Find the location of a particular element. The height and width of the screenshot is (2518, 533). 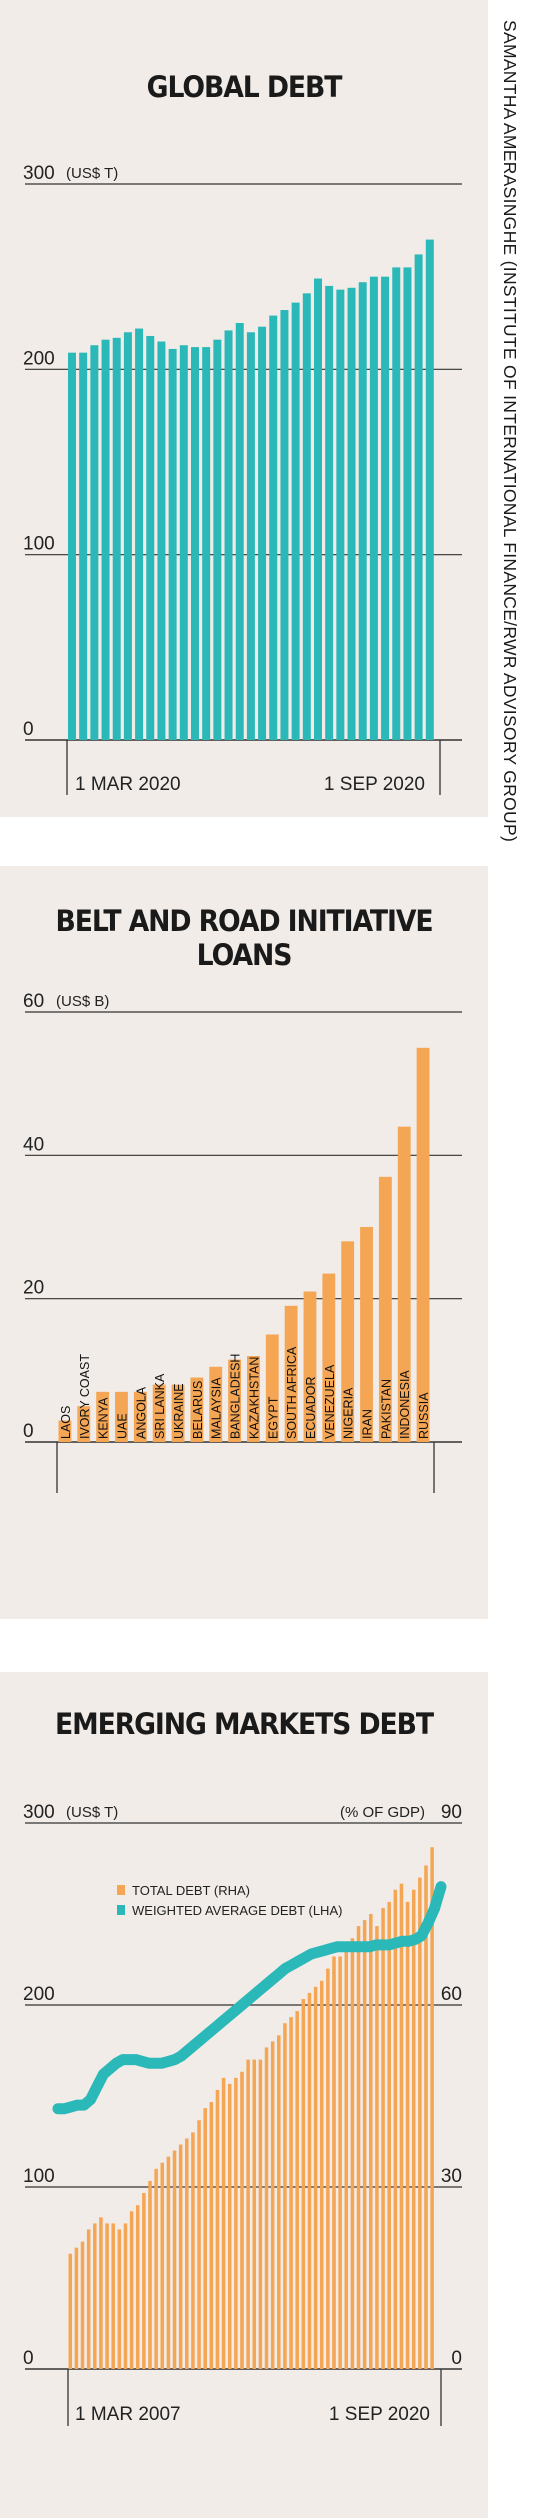

category-label: UKRAINE is located at coordinates (179, 1411).